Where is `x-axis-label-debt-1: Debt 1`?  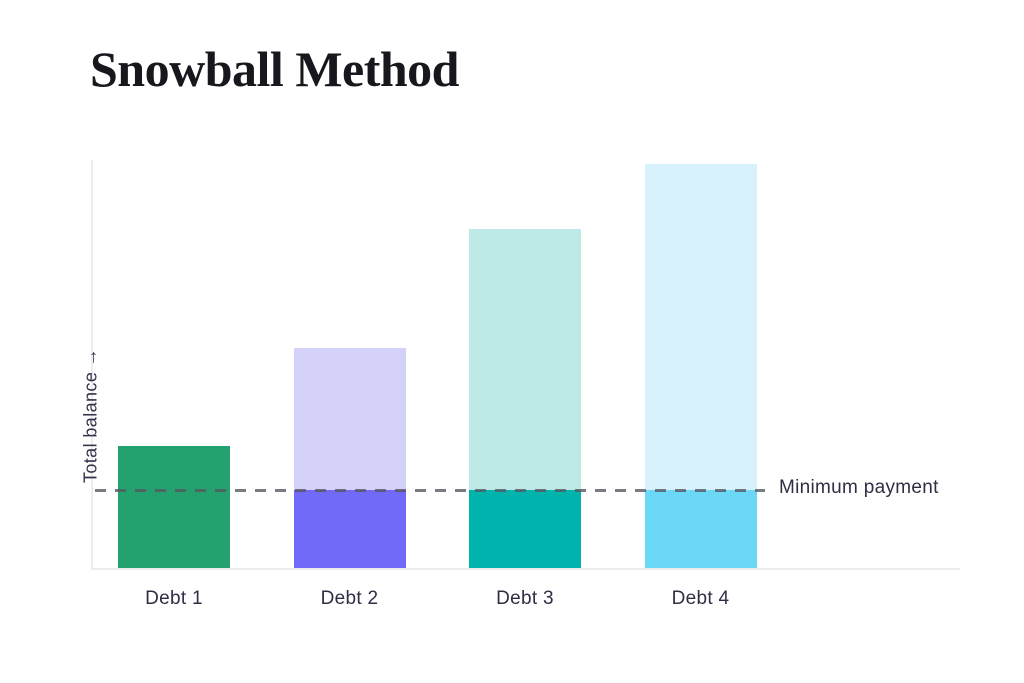
x-axis-label-debt-1: Debt 1 is located at coordinates (174, 598).